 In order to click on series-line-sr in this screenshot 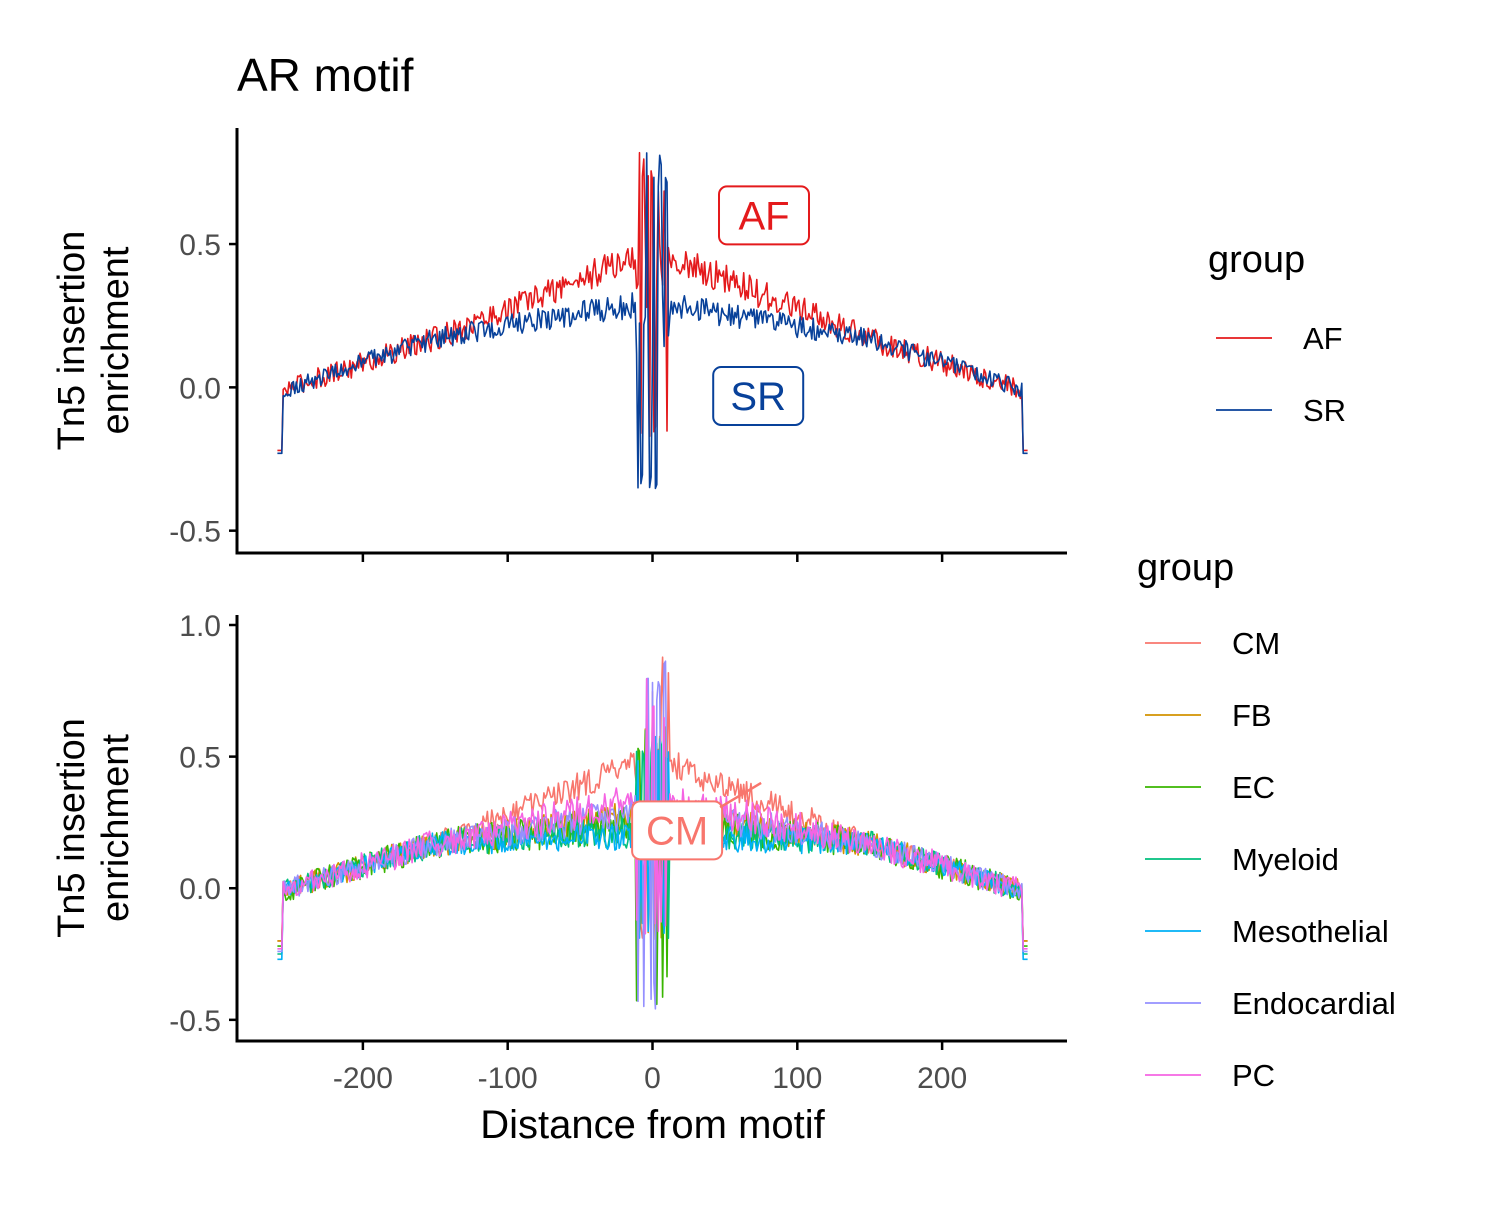, I will do `click(652, 321)`.